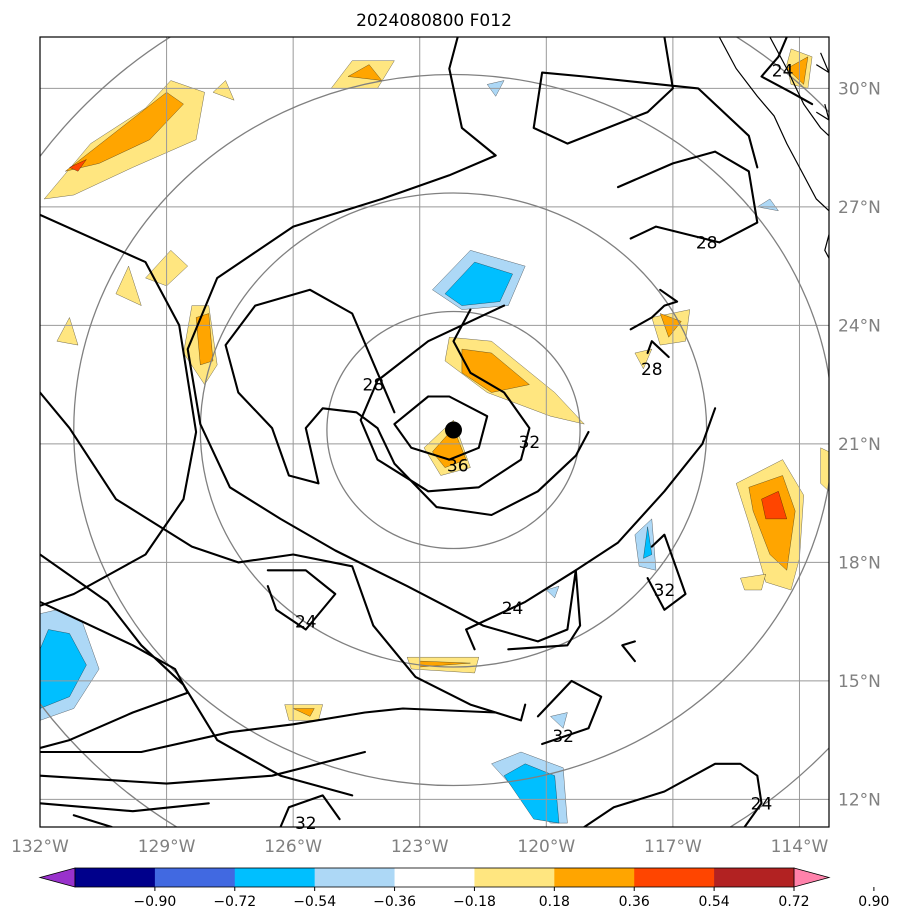 This screenshot has height=924, width=900. What do you see at coordinates (154, 902) in the screenshot?
I see `colorbar-tick-label: −0.90` at bounding box center [154, 902].